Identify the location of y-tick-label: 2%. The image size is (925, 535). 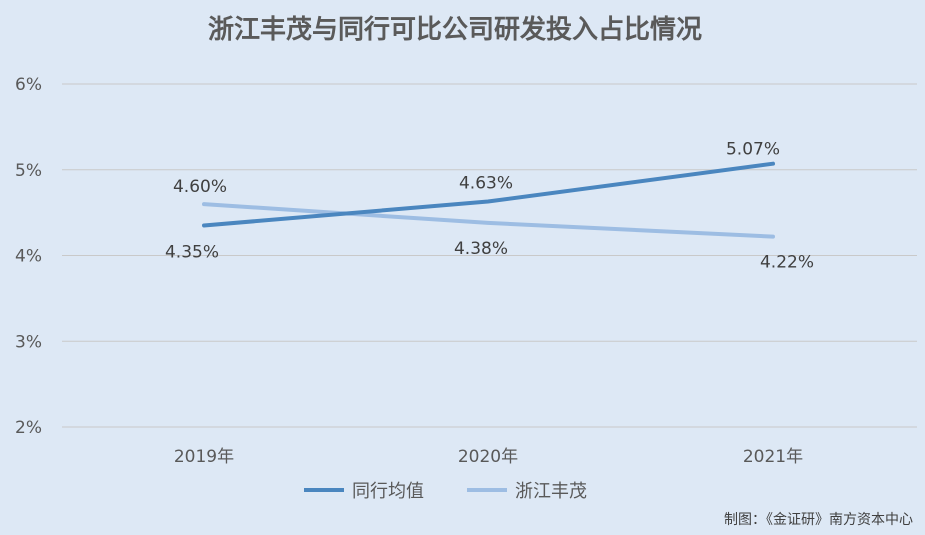
(28, 428).